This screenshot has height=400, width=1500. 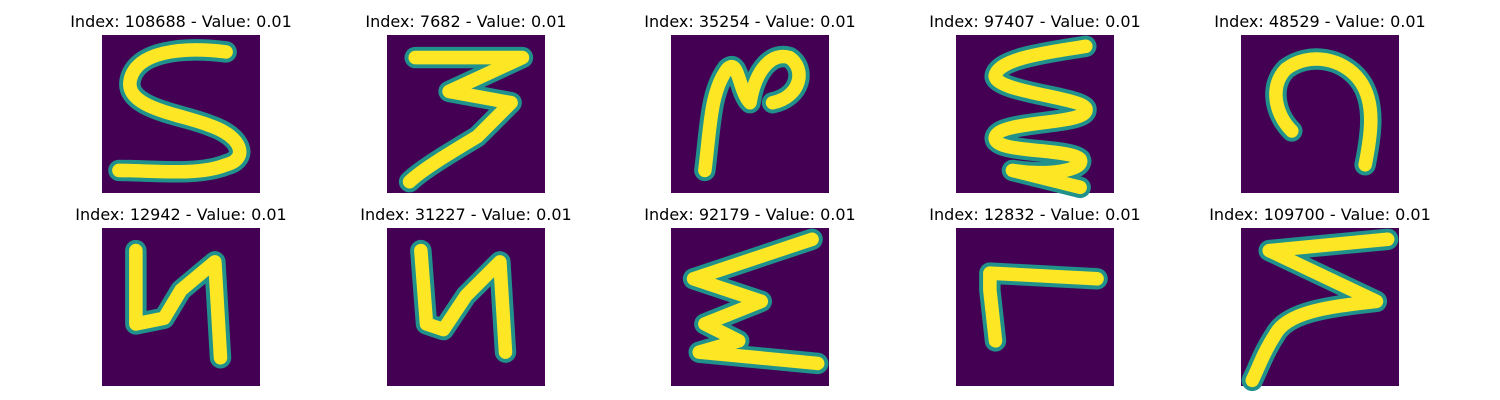 I want to click on image-background, so click(x=1035, y=307).